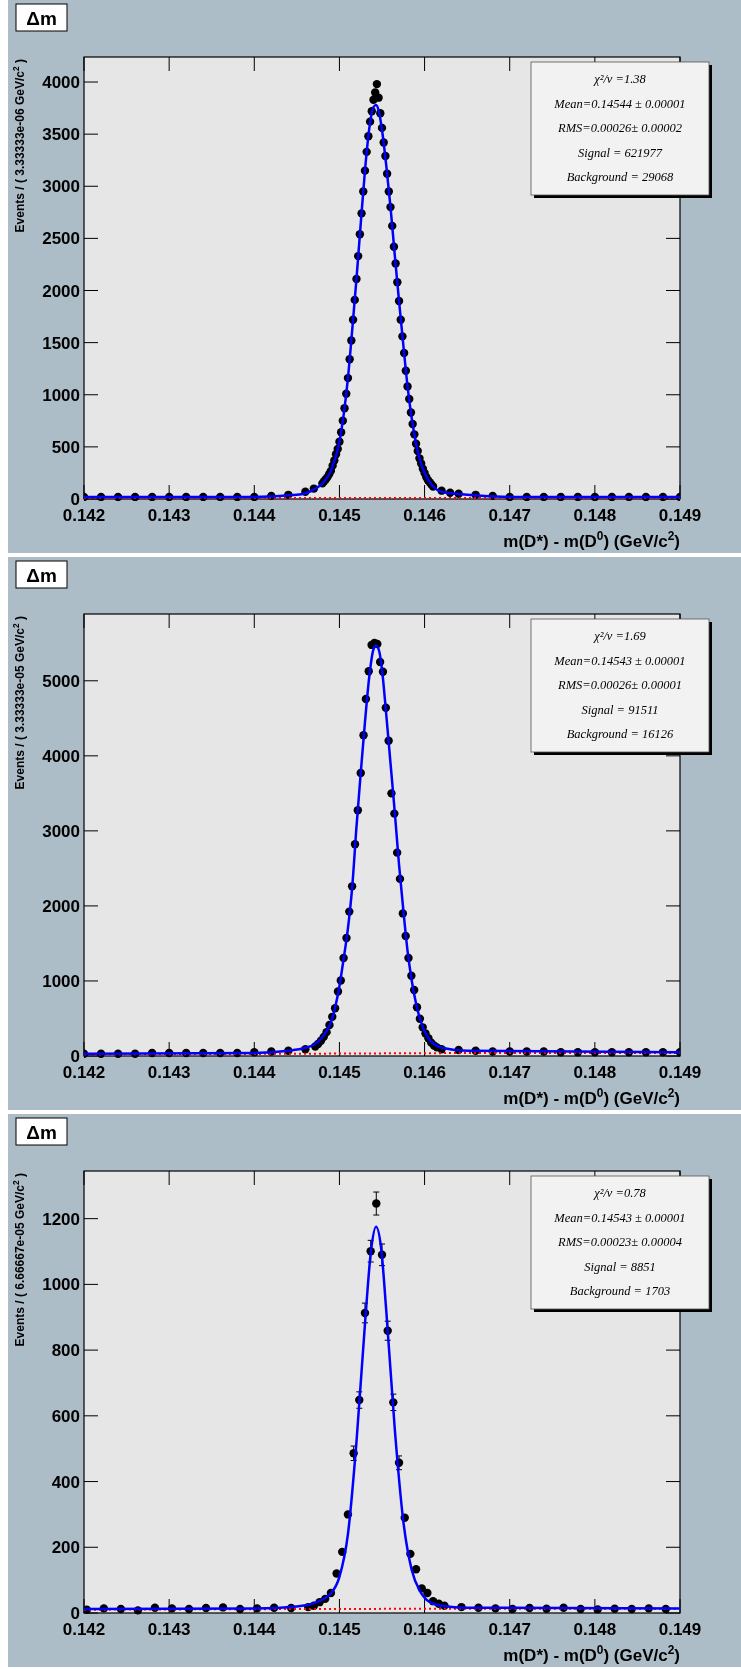 This screenshot has height=1669, width=741. What do you see at coordinates (65, 1351) in the screenshot?
I see `y-tick-label: 800` at bounding box center [65, 1351].